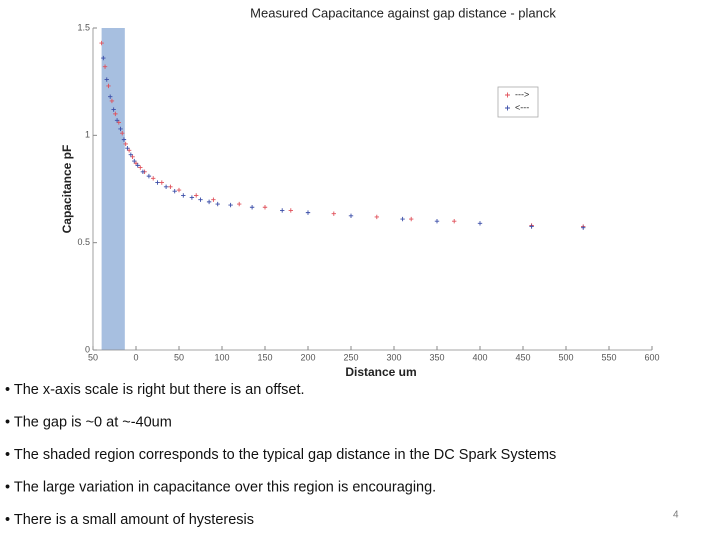 This screenshot has height=540, width=720. I want to click on bullet: • The gap is ~0 at ~-40um, so click(88, 422).